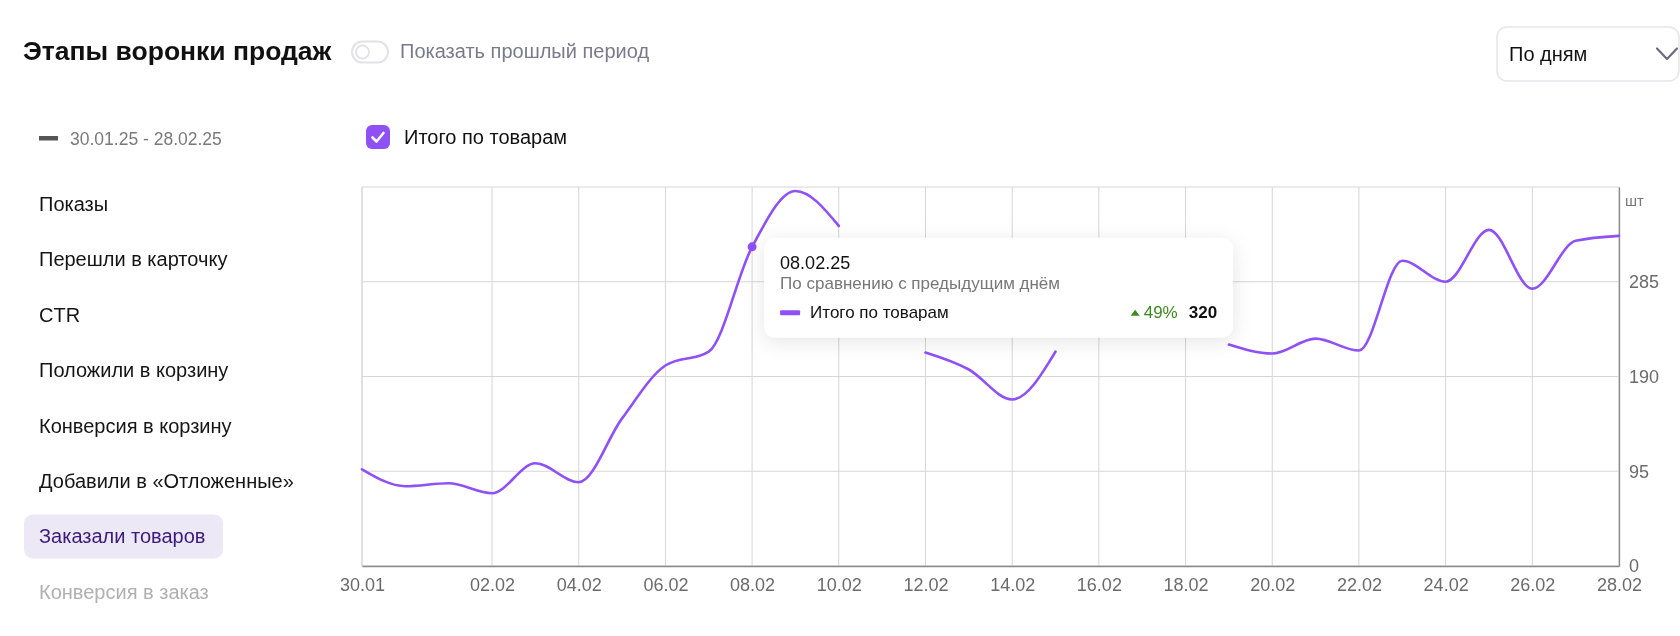 This screenshot has height=636, width=1680. I want to click on text: Заказали товаров, so click(122, 536).